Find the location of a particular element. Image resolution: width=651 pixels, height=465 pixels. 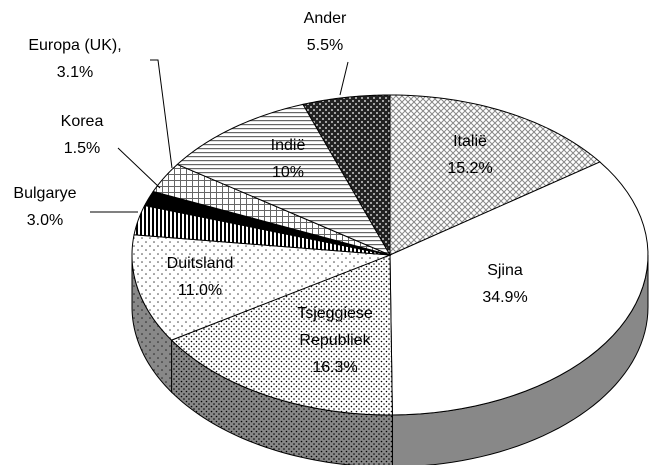

category-label: Korea is located at coordinates (82, 121).